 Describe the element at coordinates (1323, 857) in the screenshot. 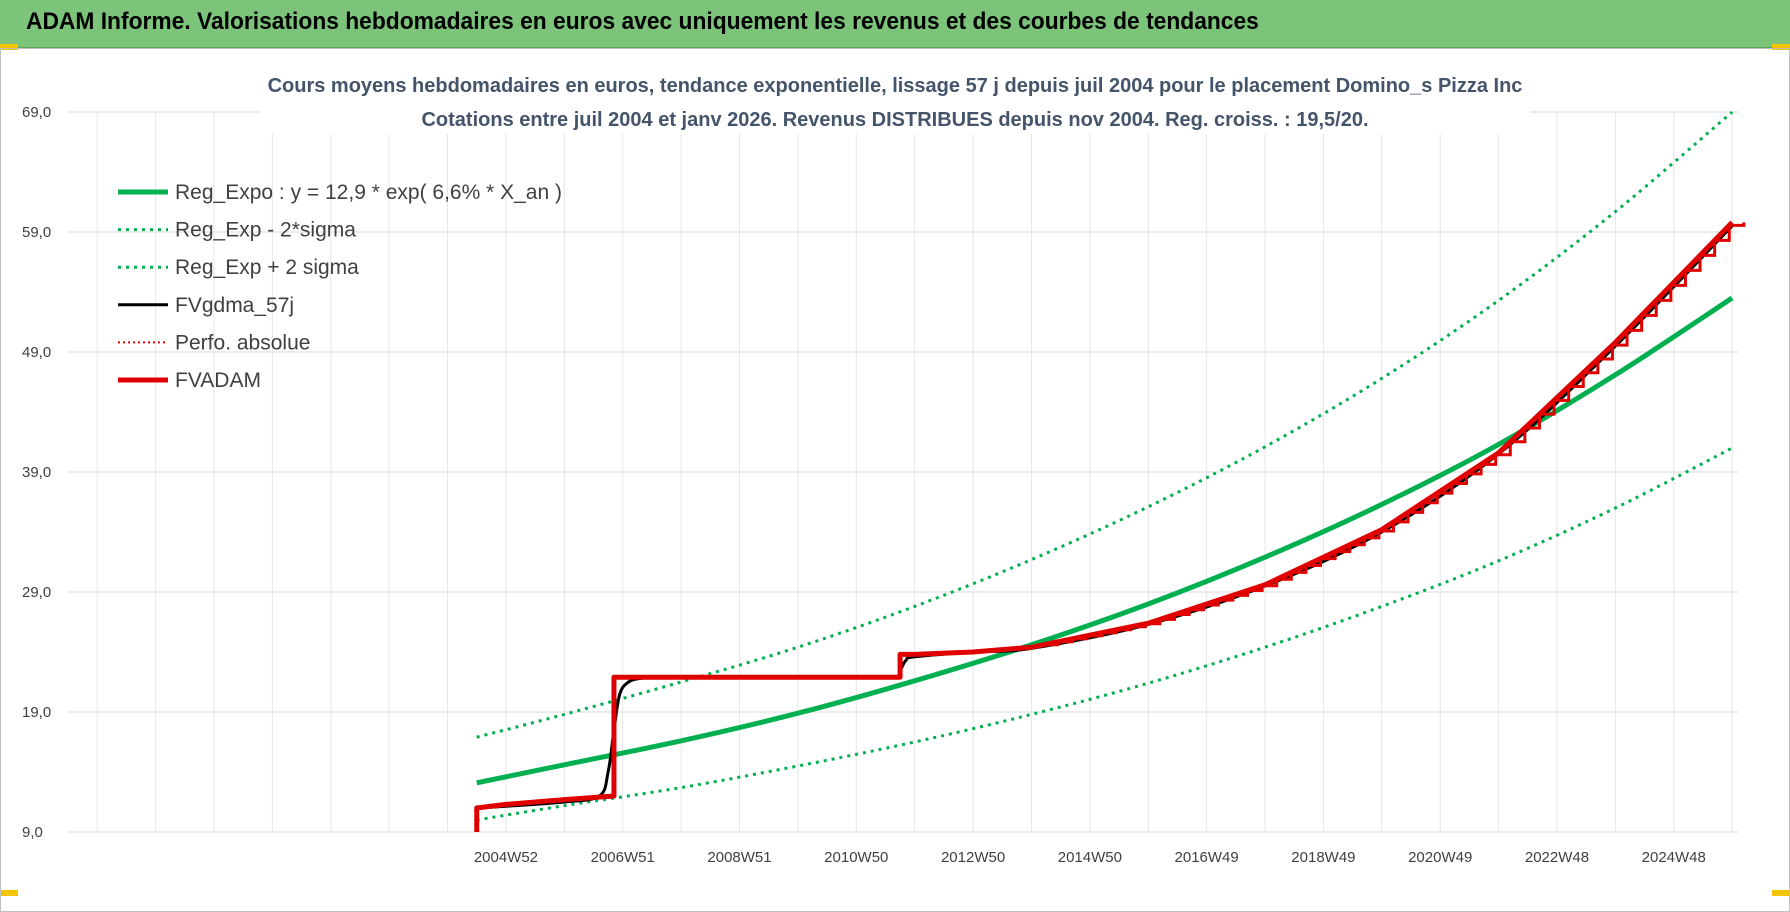

I see `x-tick-label: 2018W49` at that location.